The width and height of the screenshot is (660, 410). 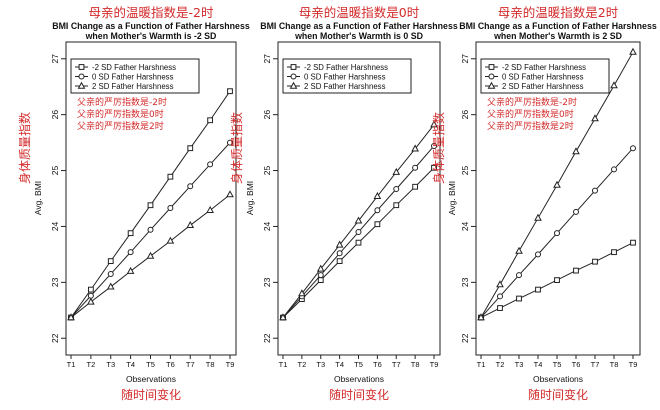 I want to click on chart-subtitle: when Mother's Warmth is 0 SD, so click(x=358, y=36).